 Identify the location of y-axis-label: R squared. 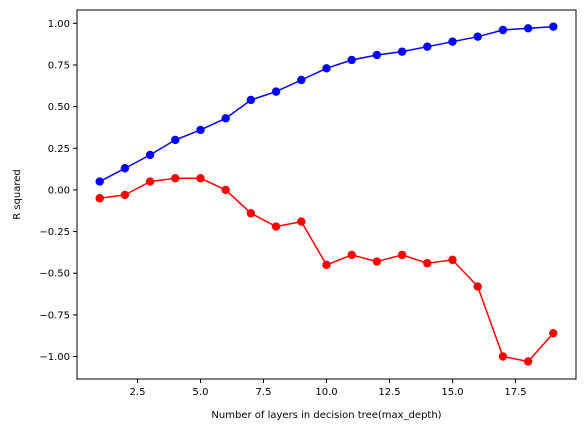
(17, 194).